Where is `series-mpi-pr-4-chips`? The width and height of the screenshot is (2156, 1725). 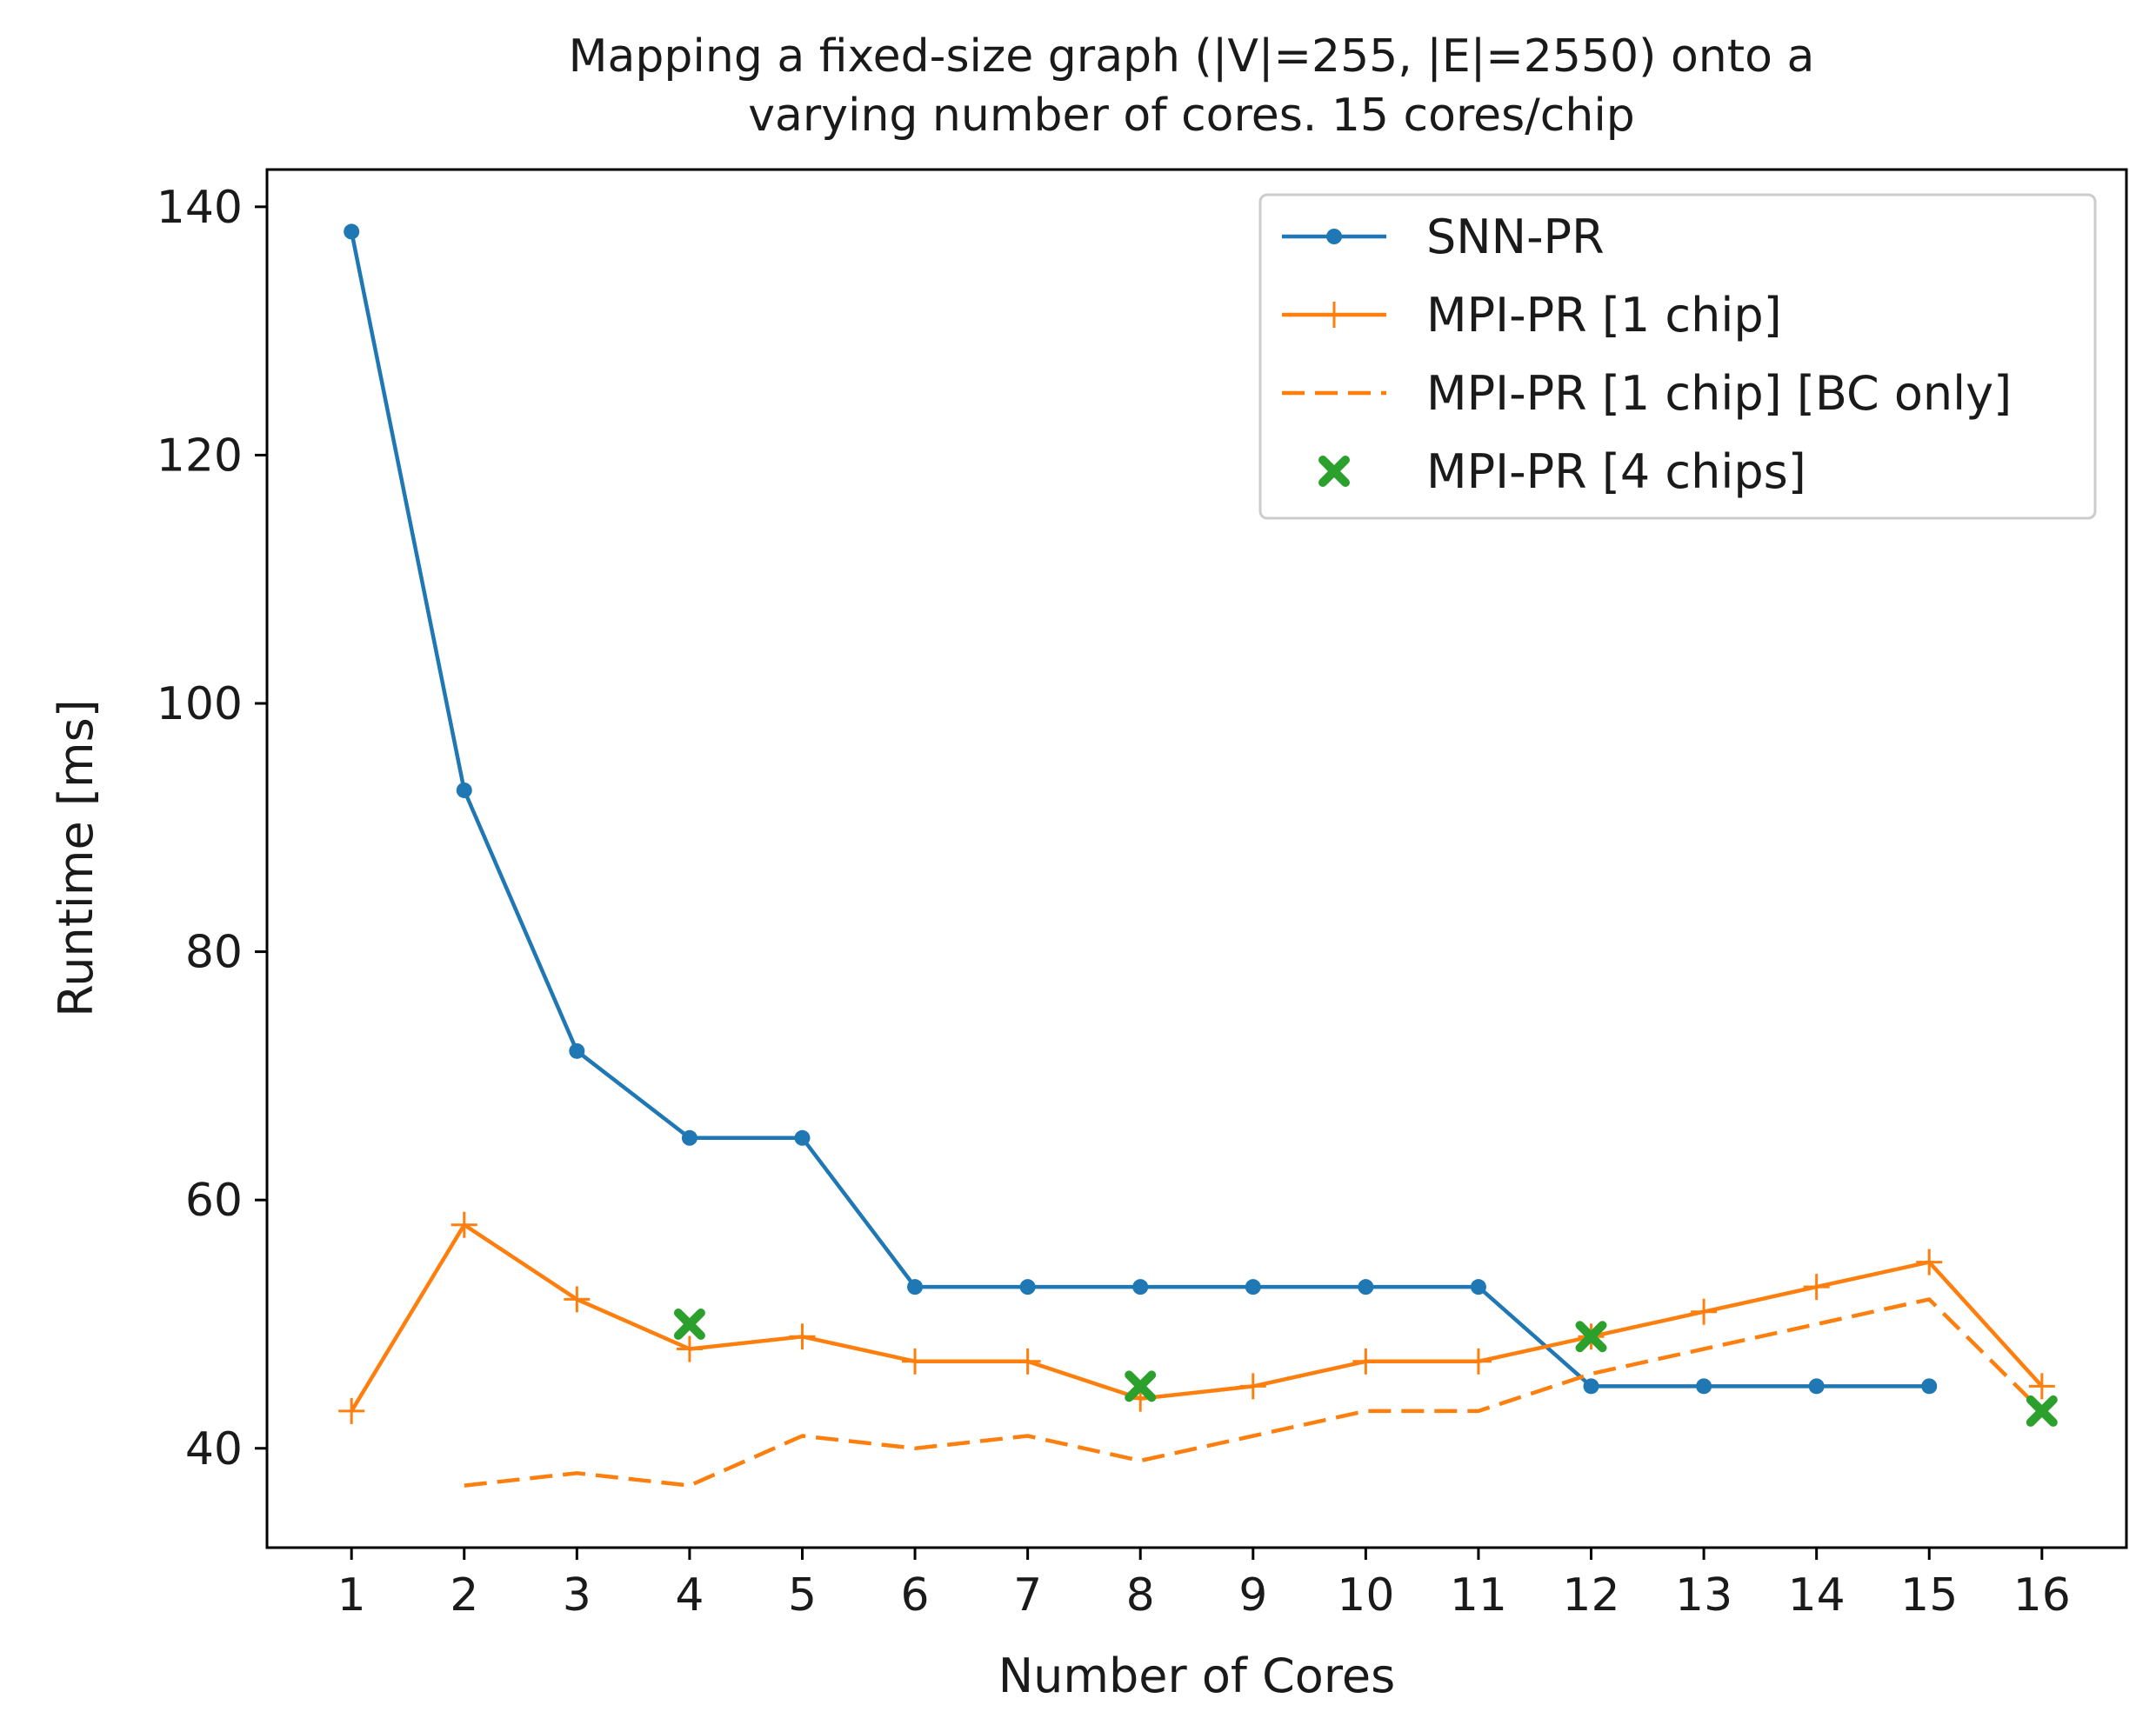 series-mpi-pr-4-chips is located at coordinates (1365, 1367).